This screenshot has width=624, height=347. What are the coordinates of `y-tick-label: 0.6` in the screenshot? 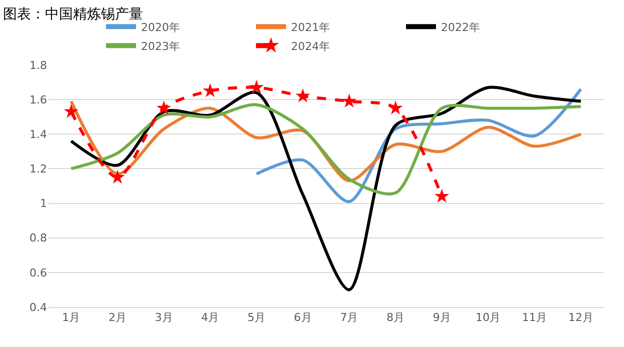 It's located at (38, 273).